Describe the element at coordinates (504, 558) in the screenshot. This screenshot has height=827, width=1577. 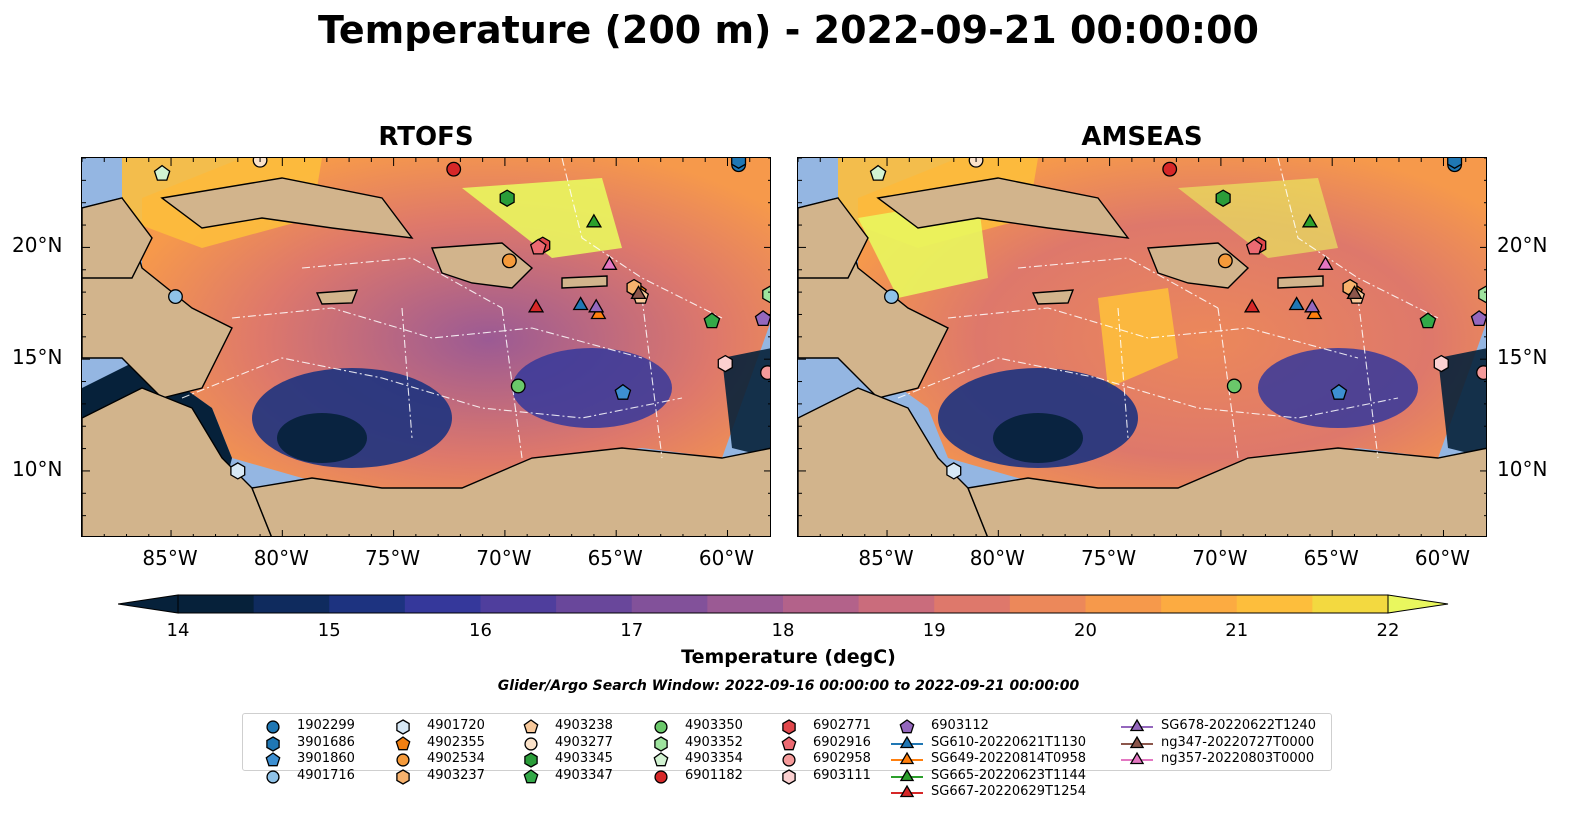
I see `x-tick-label: 70°W` at that location.